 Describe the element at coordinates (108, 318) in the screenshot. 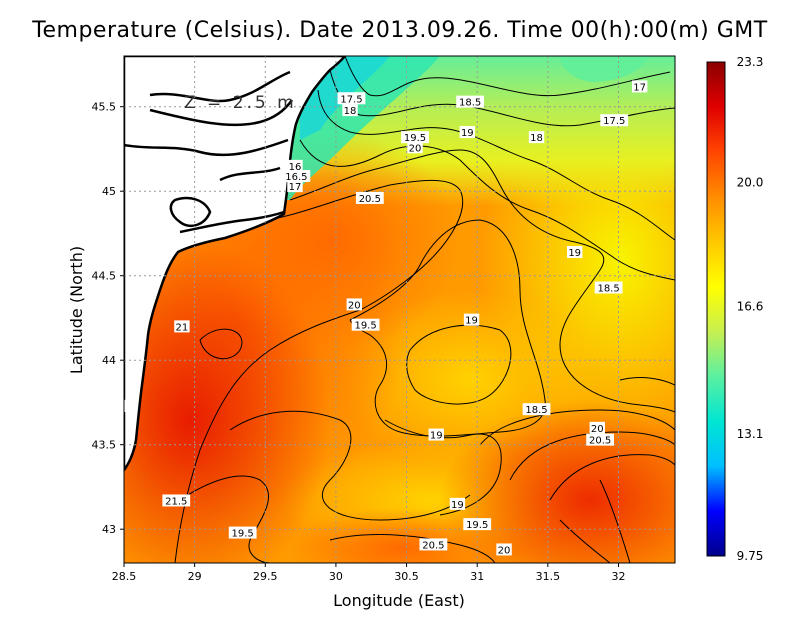

I see `y-axis-ticks: 43 43.5 44 44.5 45 45.5` at that location.